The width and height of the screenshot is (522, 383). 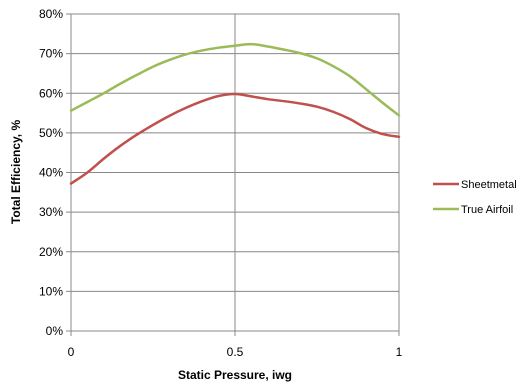 I want to click on y-tick-label: 40%, so click(x=51, y=173).